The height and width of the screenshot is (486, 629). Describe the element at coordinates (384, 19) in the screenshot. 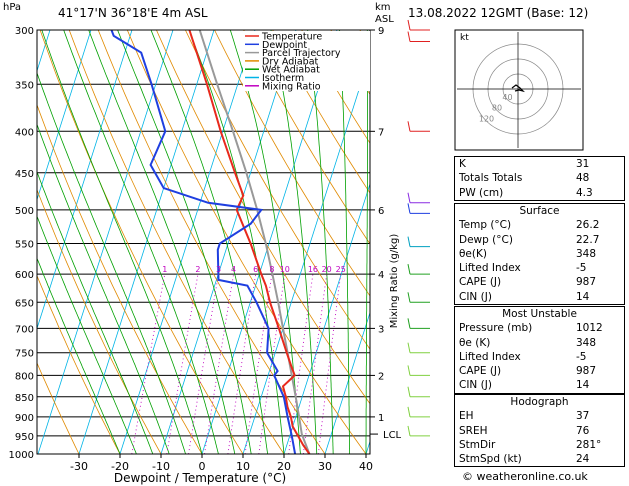

I see `asl-label: ASL` at that location.